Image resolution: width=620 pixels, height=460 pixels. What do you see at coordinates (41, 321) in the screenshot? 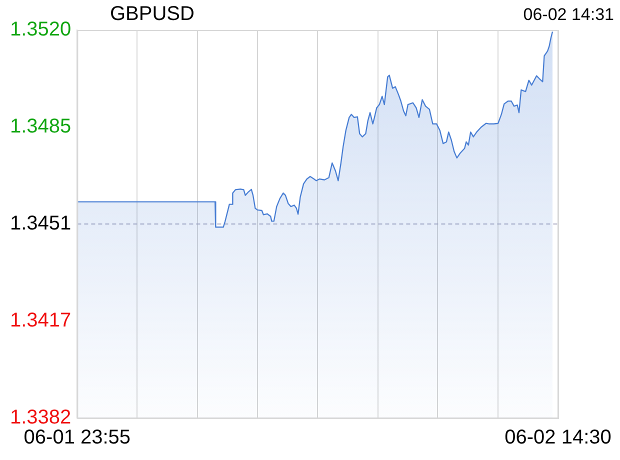
I see `y-tick-label: 1.3417` at bounding box center [41, 321].